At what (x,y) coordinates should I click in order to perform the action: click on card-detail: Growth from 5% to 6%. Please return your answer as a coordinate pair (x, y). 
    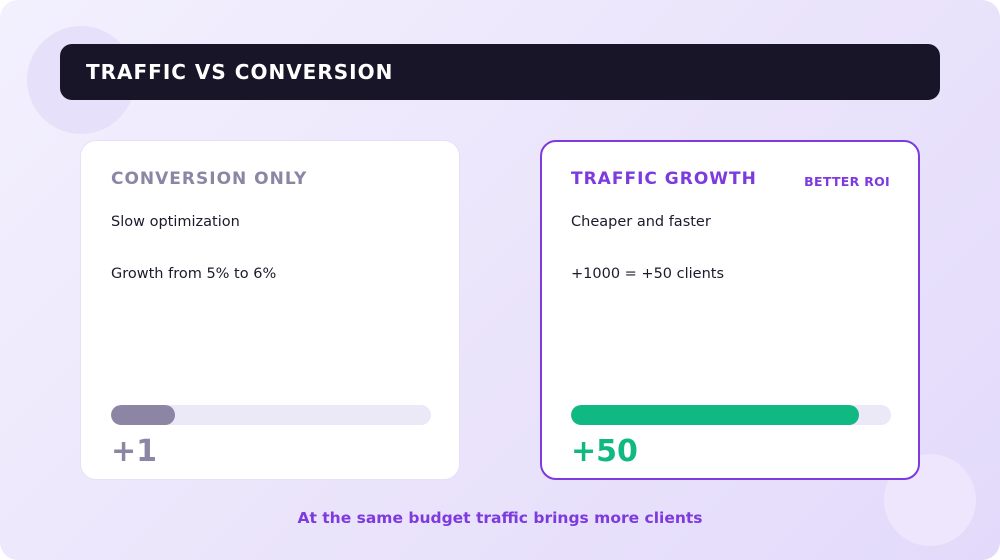
    Looking at the image, I should click on (194, 274).